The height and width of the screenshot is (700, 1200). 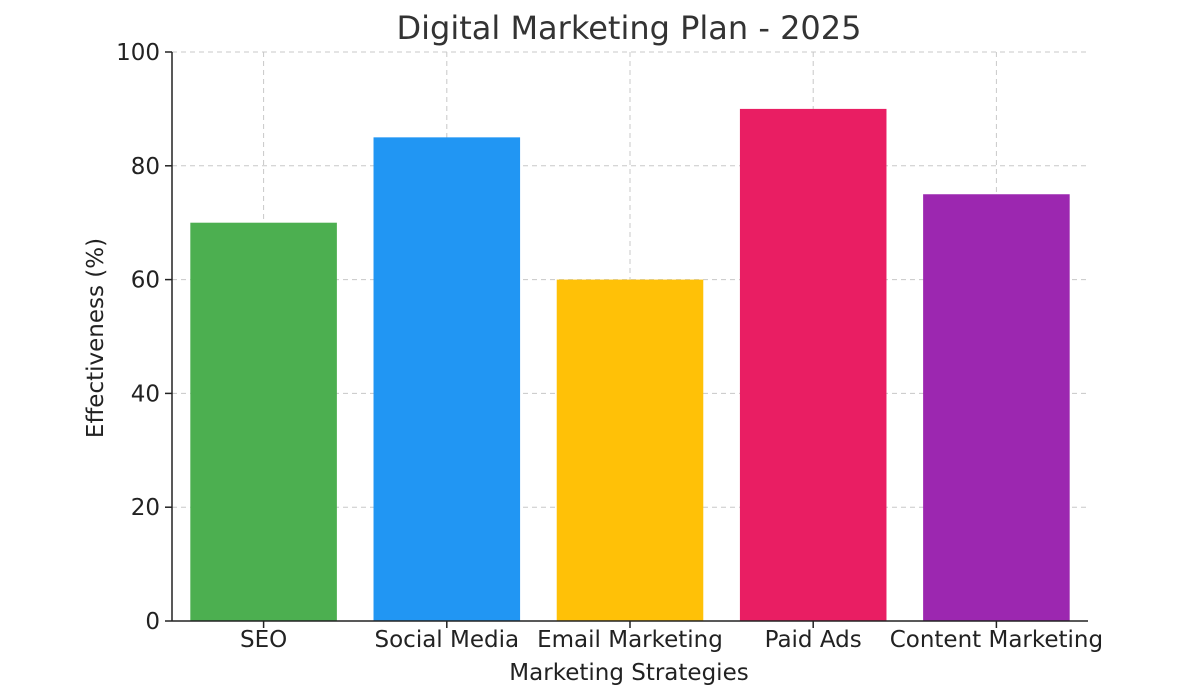 What do you see at coordinates (145, 281) in the screenshot?
I see `y-tick-label: 60` at bounding box center [145, 281].